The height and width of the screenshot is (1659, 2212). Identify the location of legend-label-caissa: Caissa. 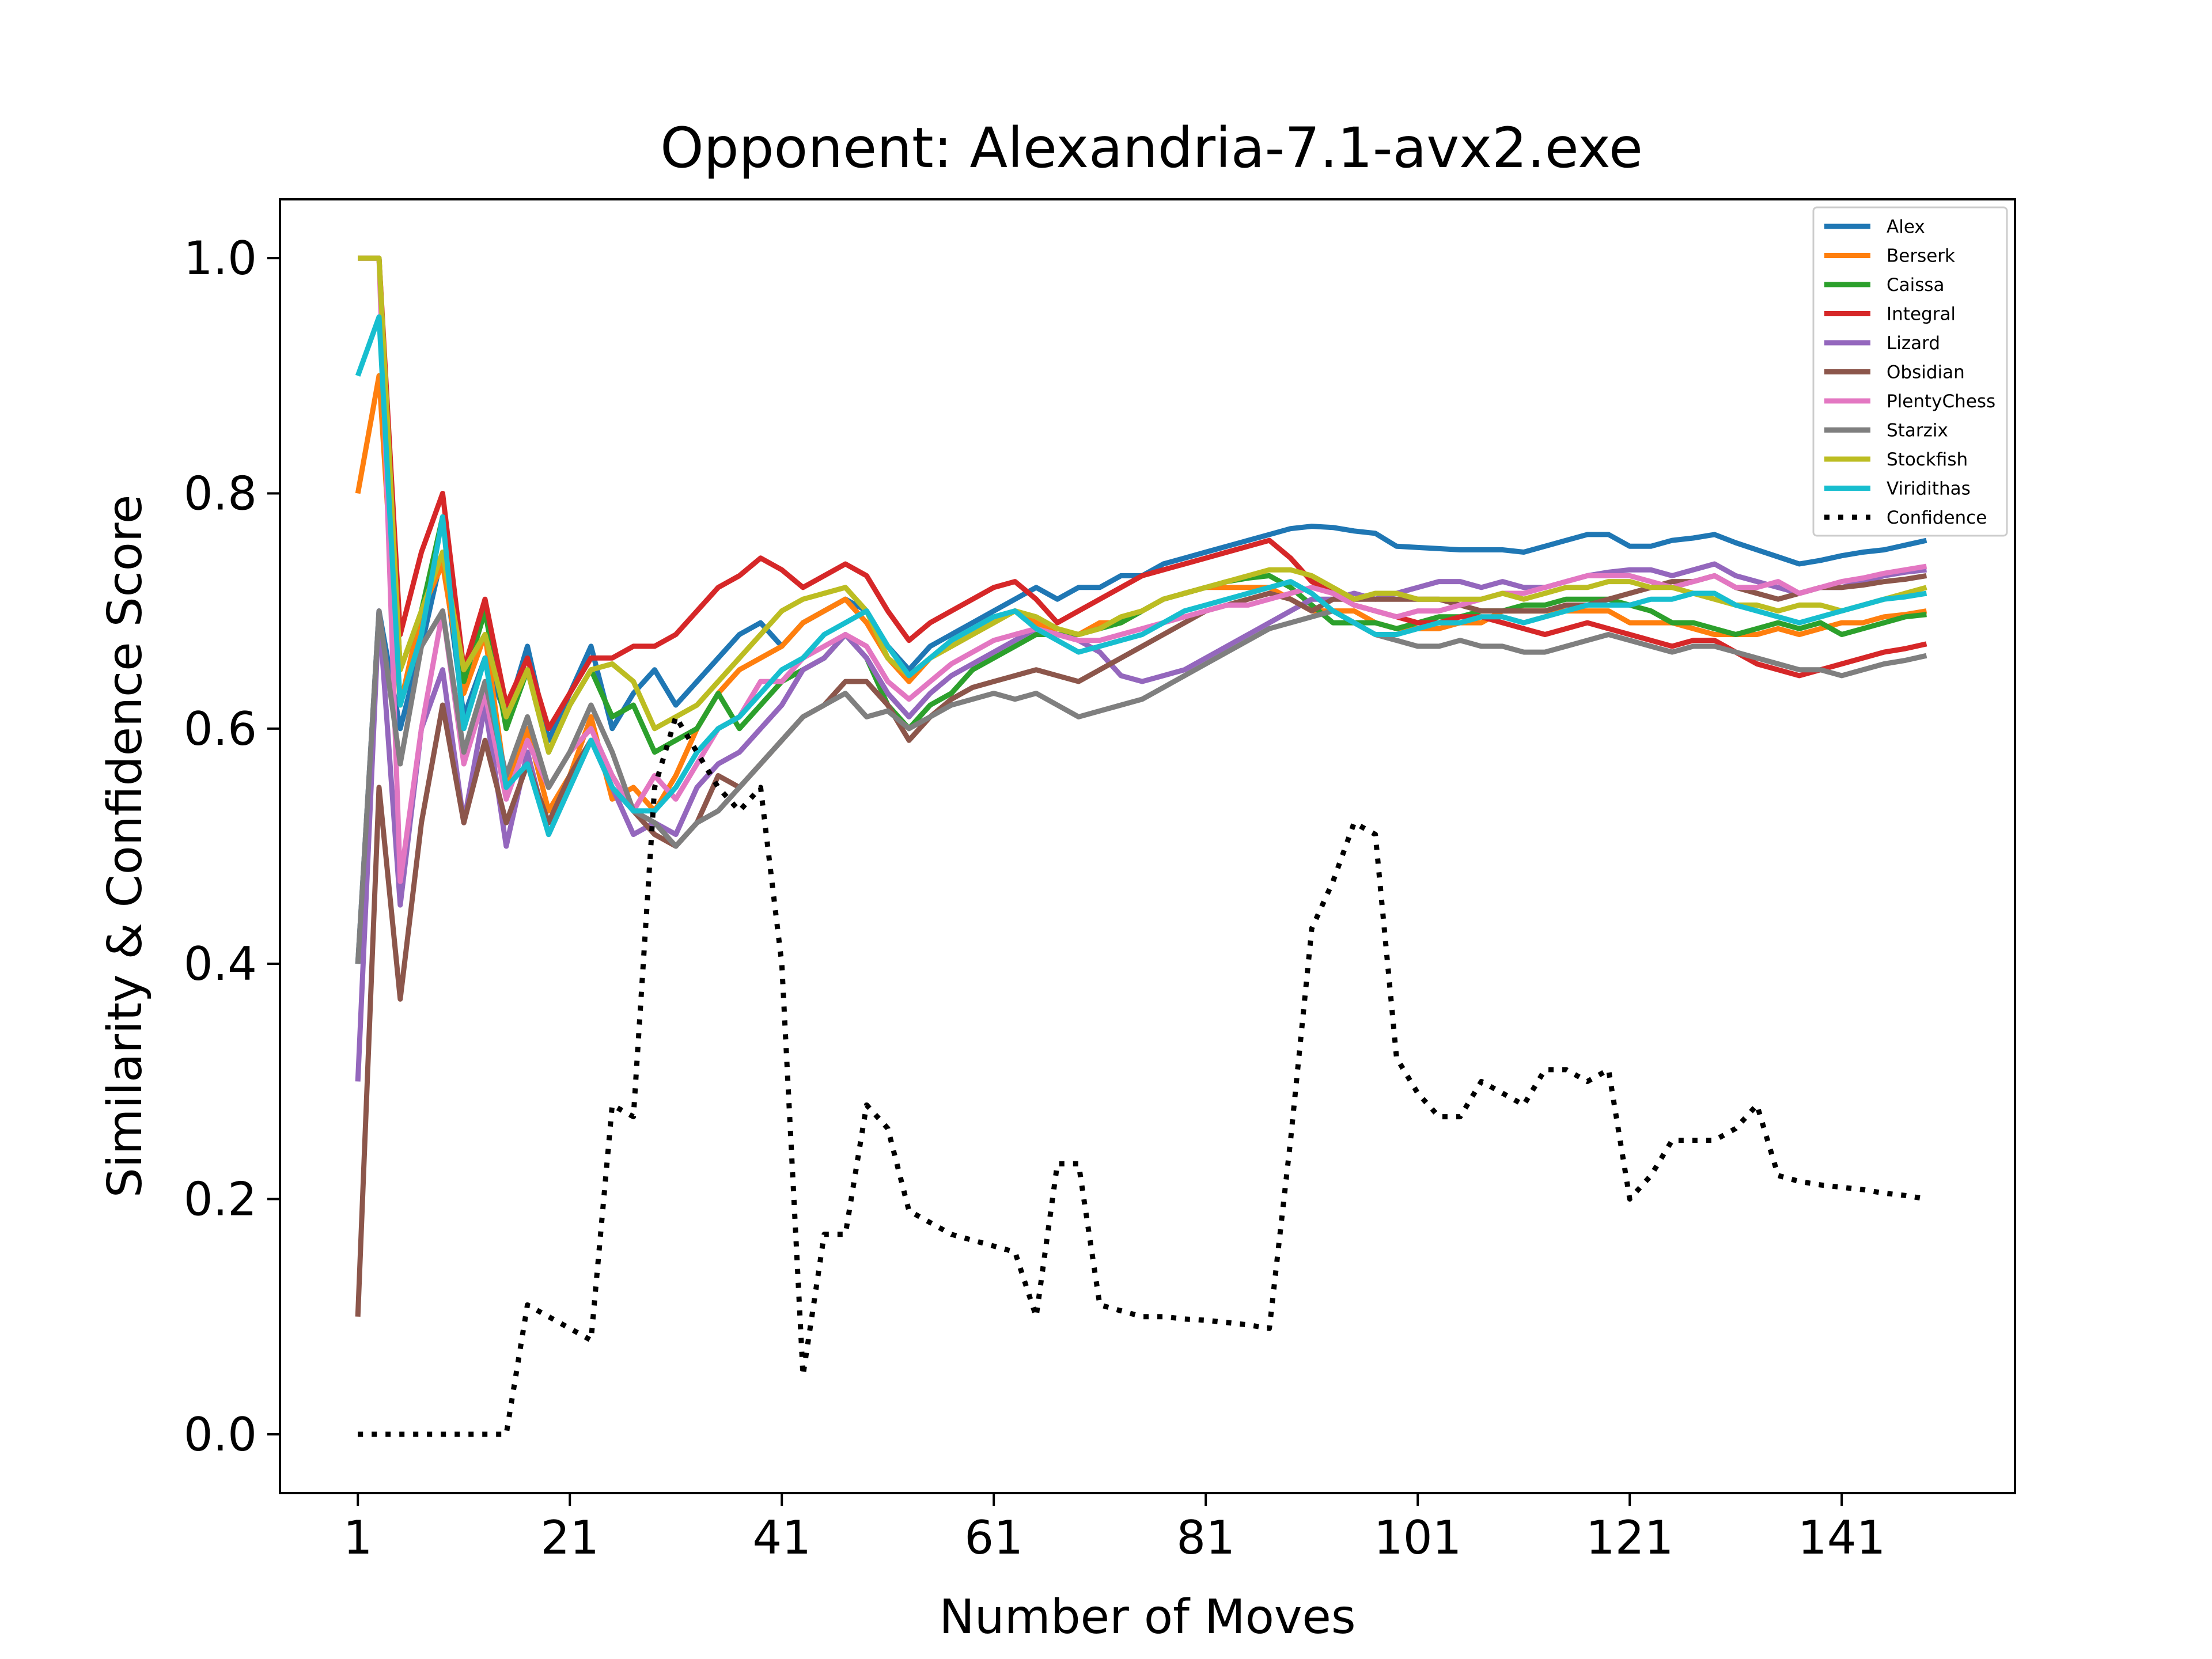
(1916, 285).